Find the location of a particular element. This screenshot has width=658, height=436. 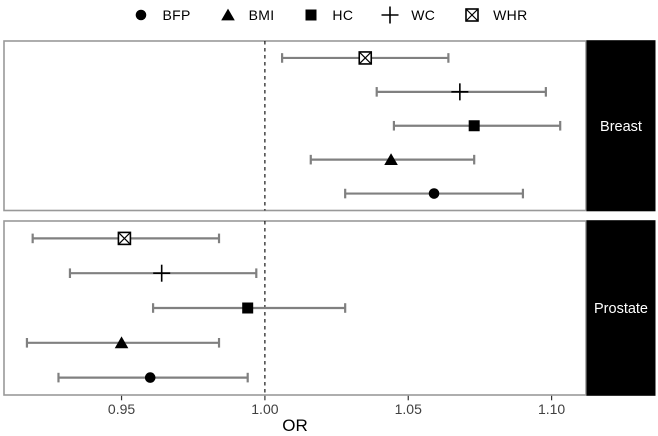

point-breast-bfp is located at coordinates (434, 193).